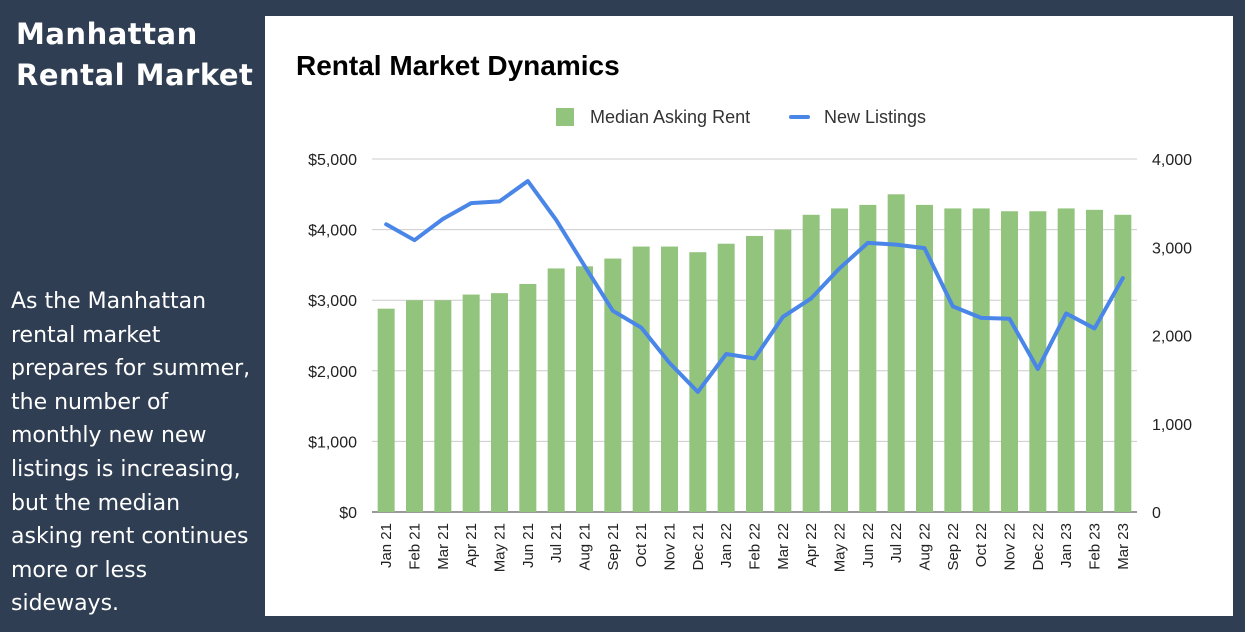 Image resolution: width=1245 pixels, height=632 pixels. What do you see at coordinates (556, 543) in the screenshot?
I see `x-tick-label: Jul 21` at bounding box center [556, 543].